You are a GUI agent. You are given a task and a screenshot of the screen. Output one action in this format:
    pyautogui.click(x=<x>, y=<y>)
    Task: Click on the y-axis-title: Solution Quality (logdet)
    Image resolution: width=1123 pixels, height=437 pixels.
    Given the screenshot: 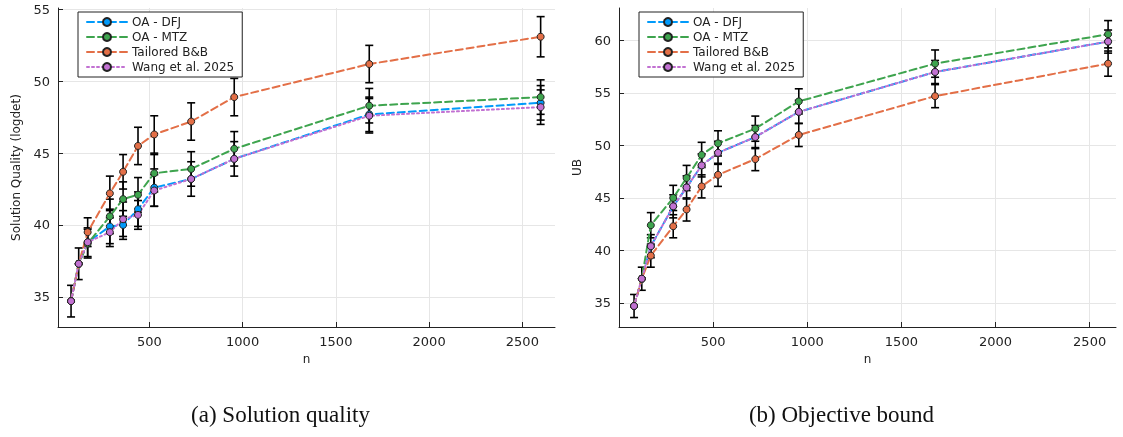 What is the action you would take?
    pyautogui.click(x=16, y=167)
    